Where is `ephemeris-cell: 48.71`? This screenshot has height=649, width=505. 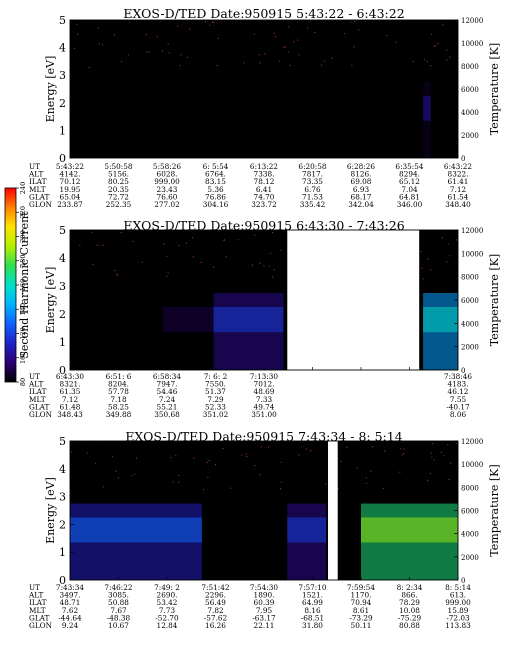 ephemeris-cell: 48.71 is located at coordinates (70, 602).